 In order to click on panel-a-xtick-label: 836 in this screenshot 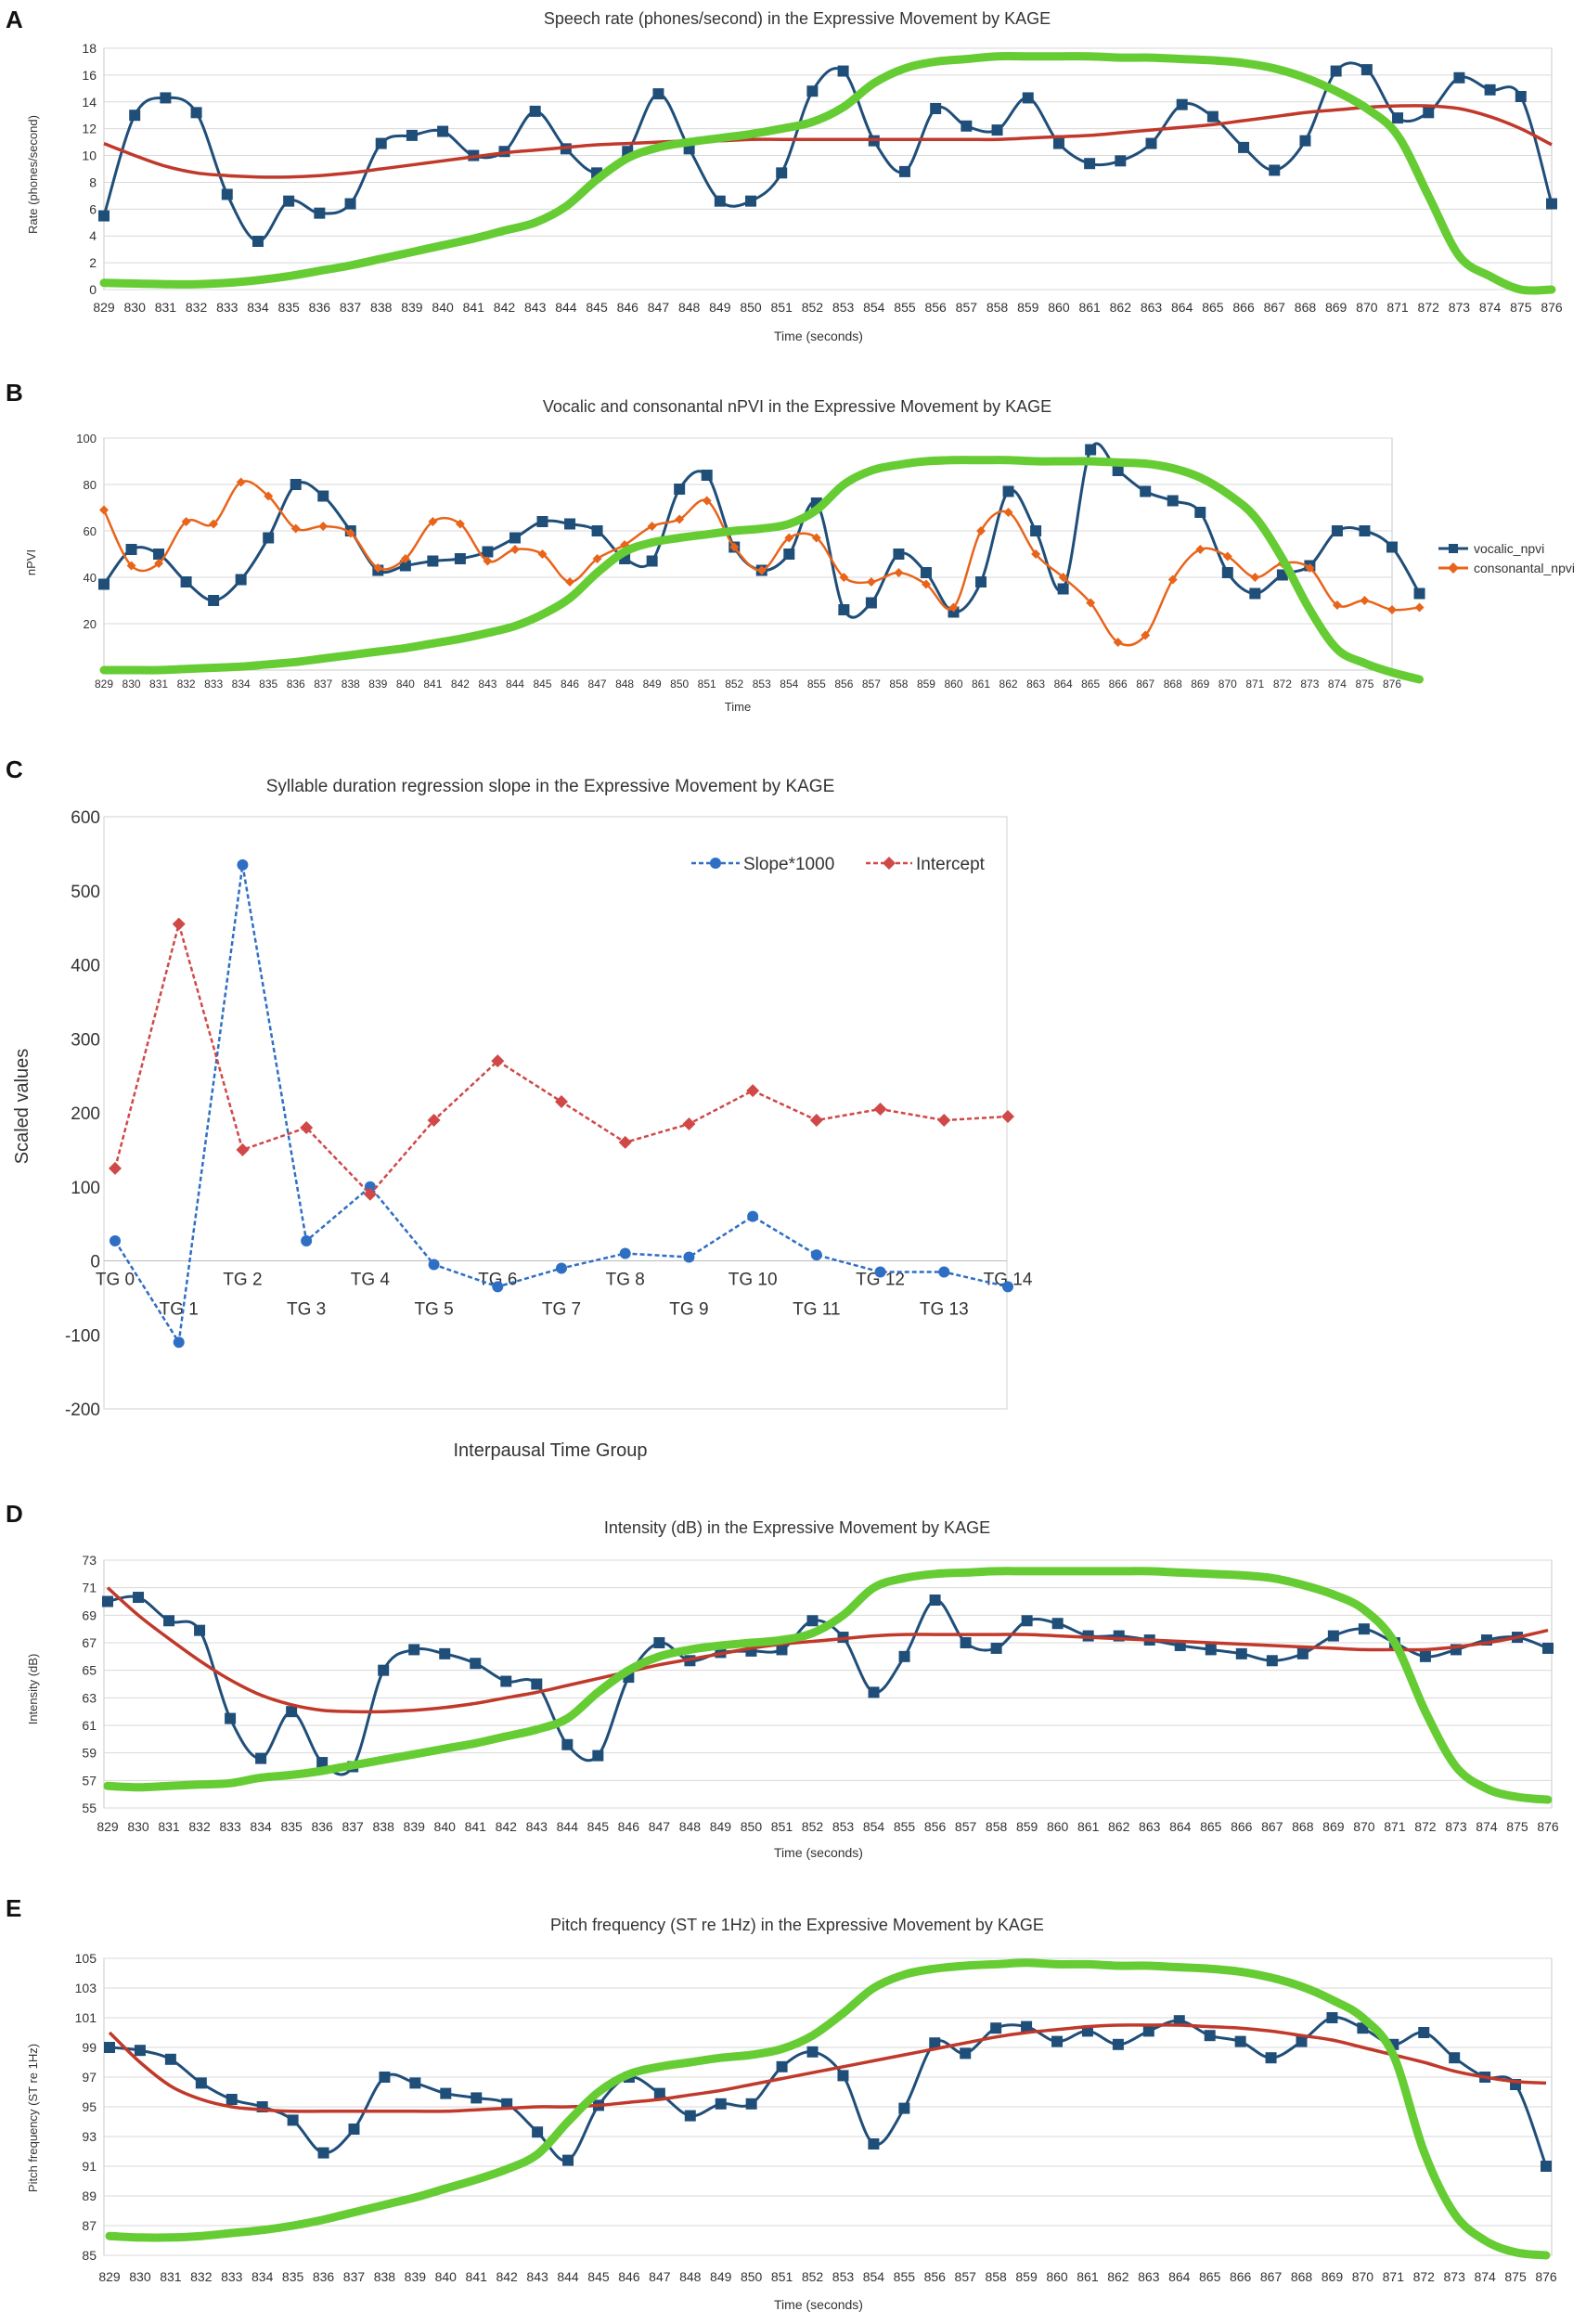, I will do `click(320, 307)`.